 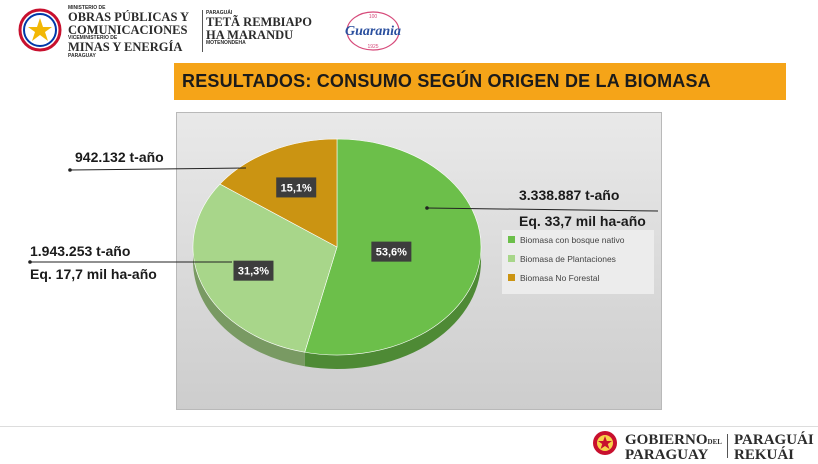 I want to click on ministry-small-3: PARAGUAY, so click(x=82, y=55).